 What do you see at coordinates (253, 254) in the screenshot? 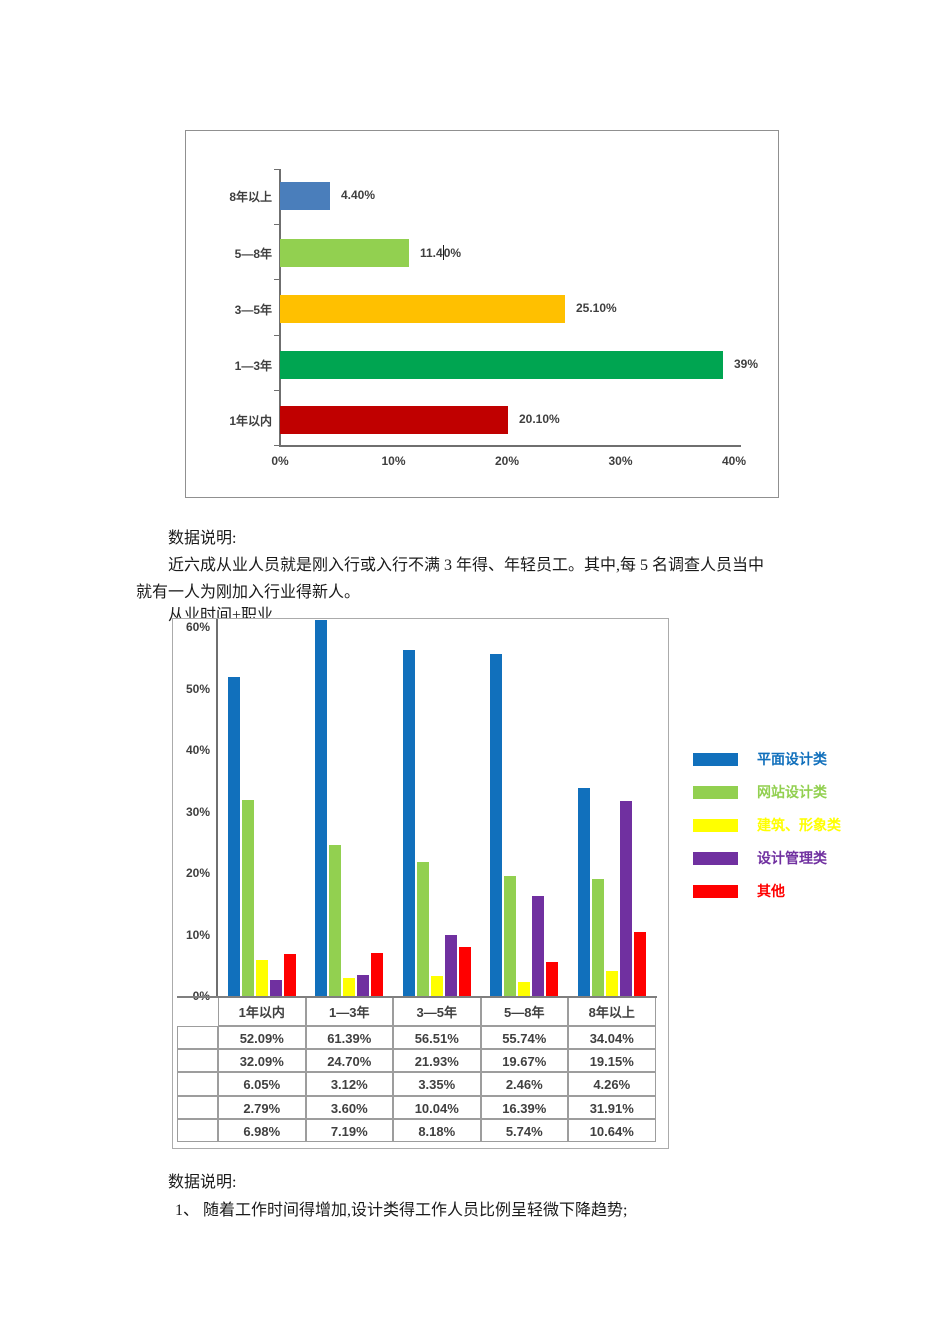
I see `category-label: 5—8年` at bounding box center [253, 254].